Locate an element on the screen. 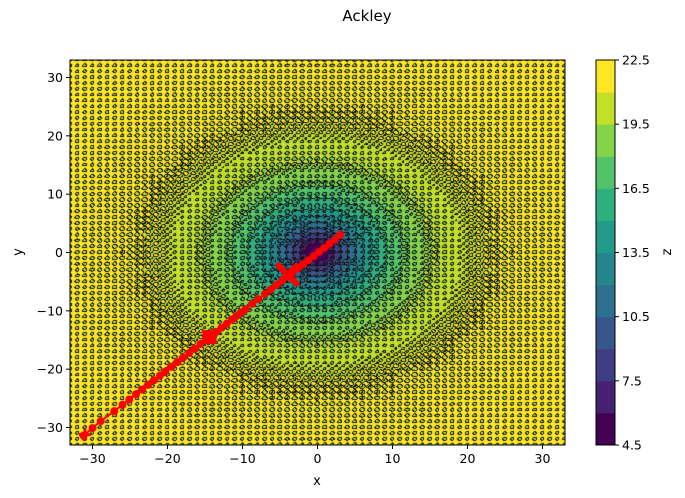  colorbar-tick-label: 4.5 is located at coordinates (632, 445).